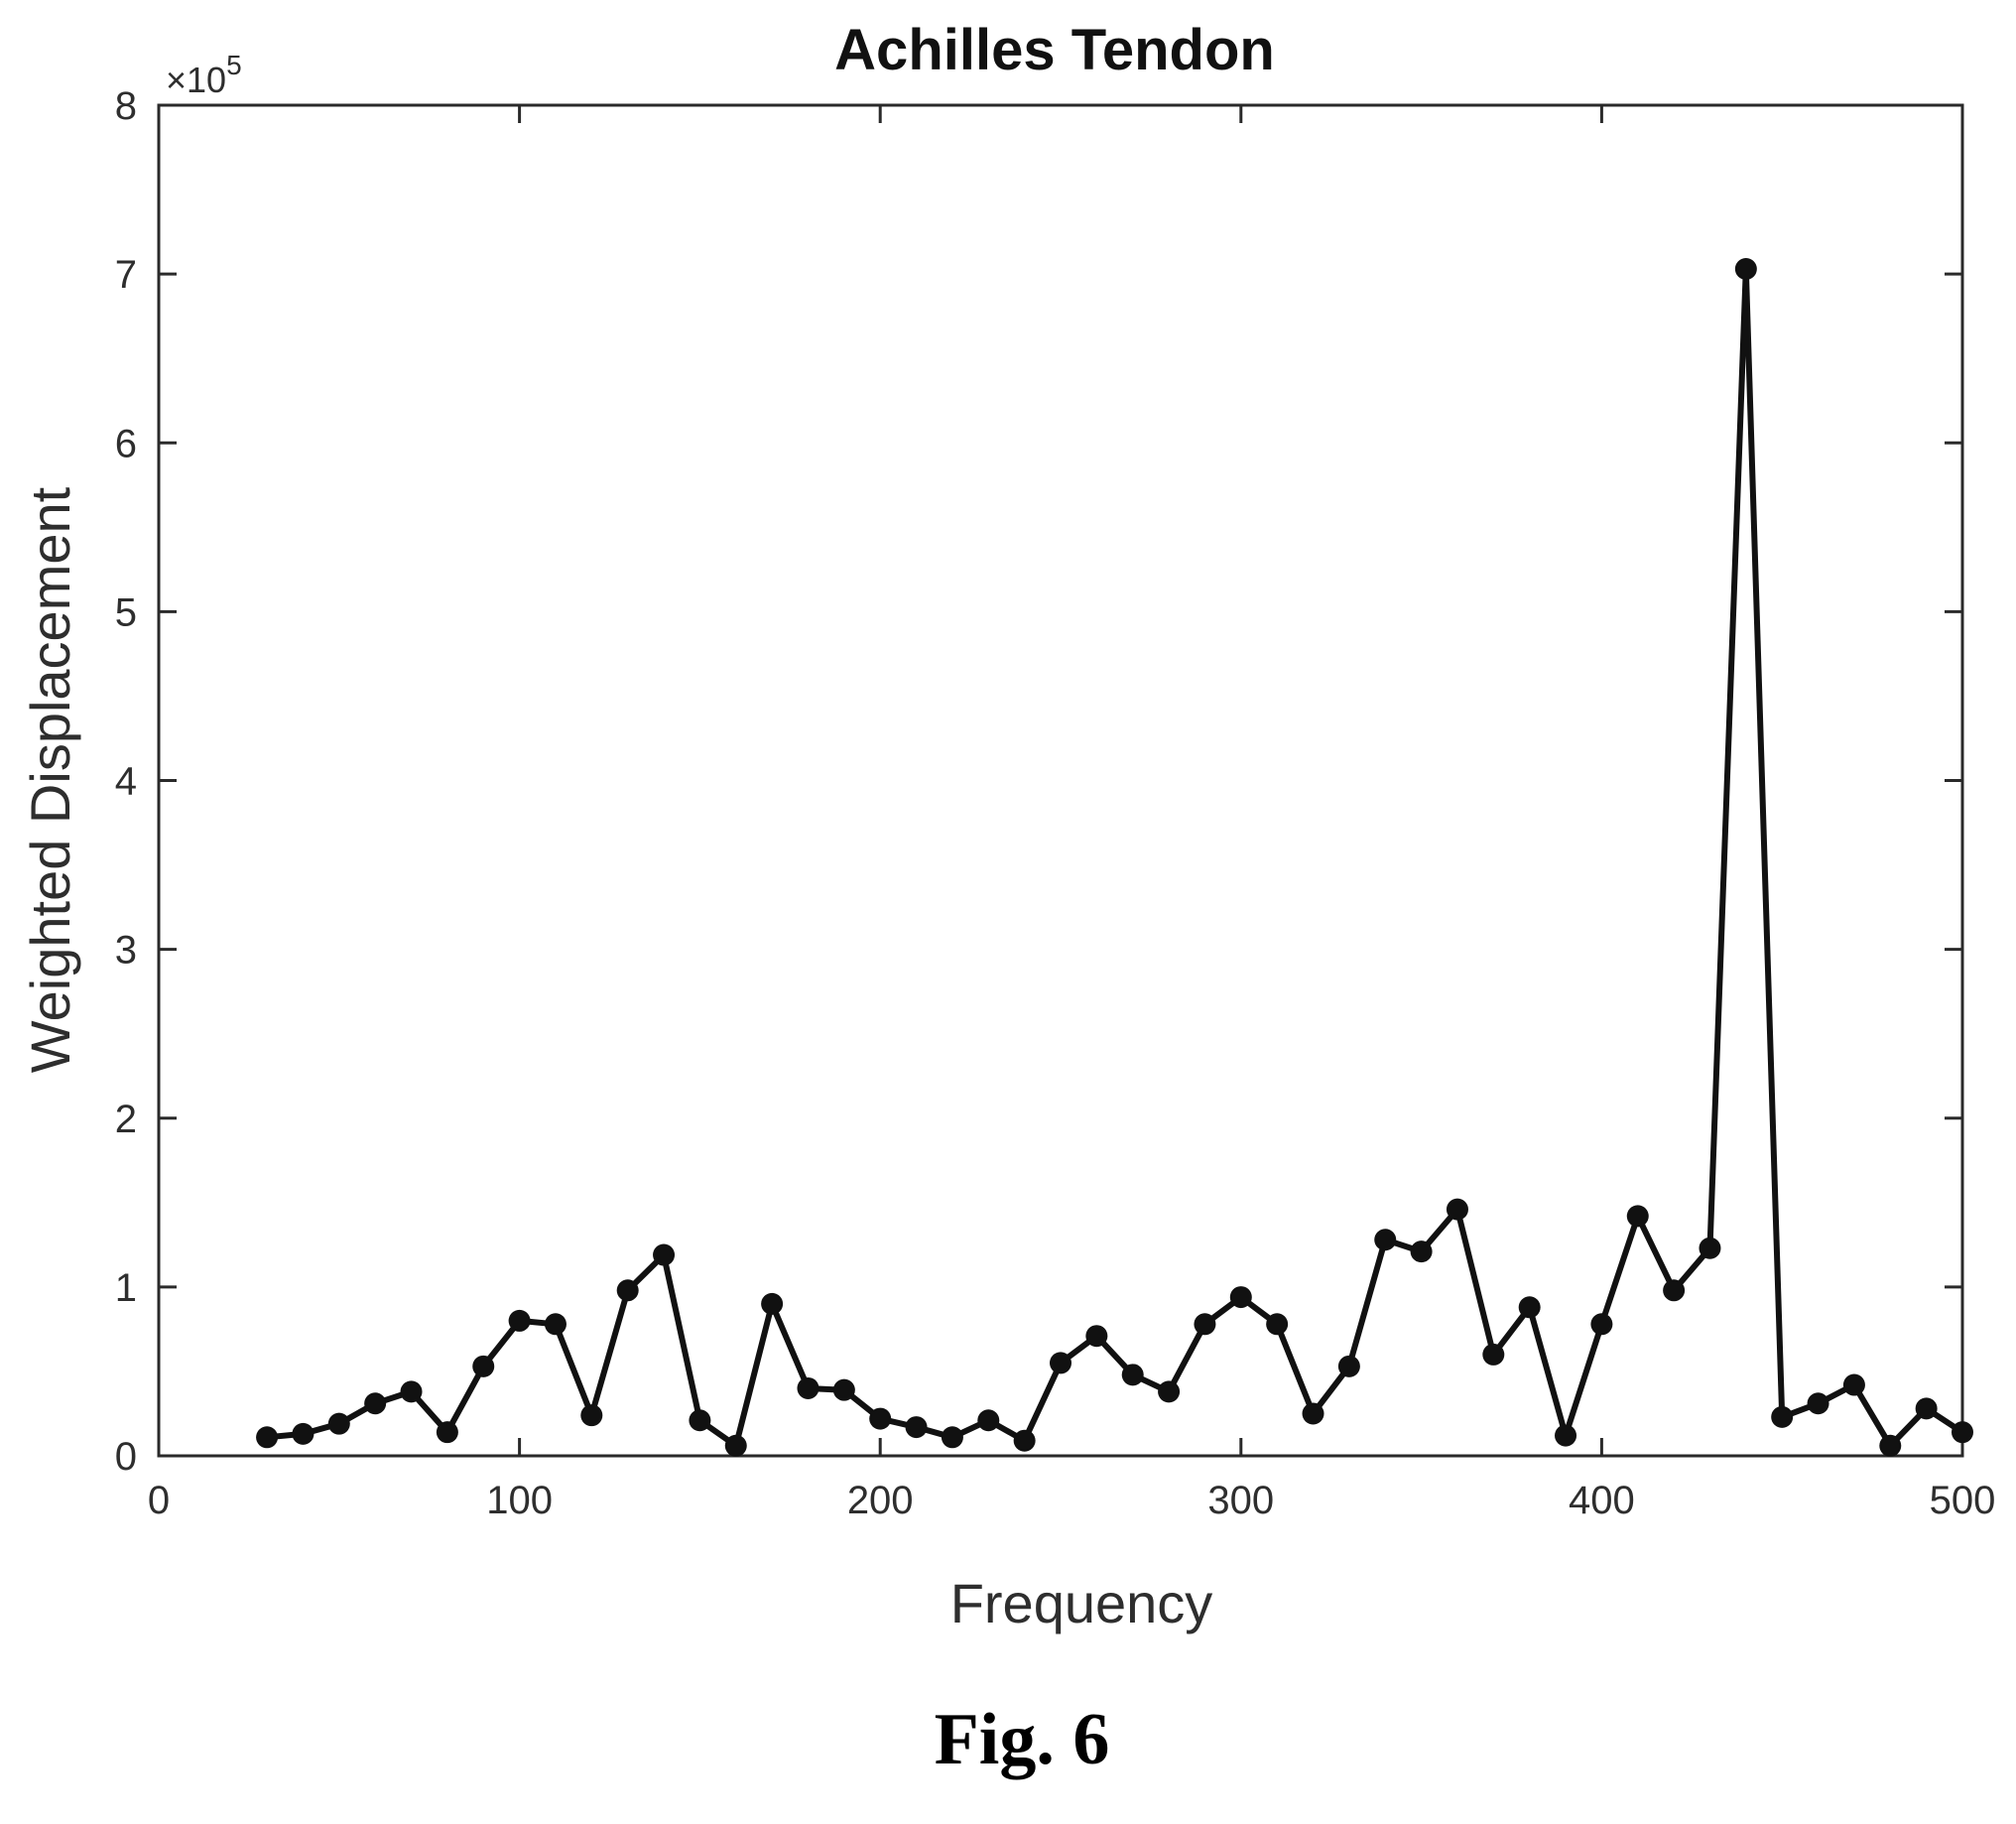  Describe the element at coordinates (1963, 1500) in the screenshot. I see `x-tick-label: 500` at that location.